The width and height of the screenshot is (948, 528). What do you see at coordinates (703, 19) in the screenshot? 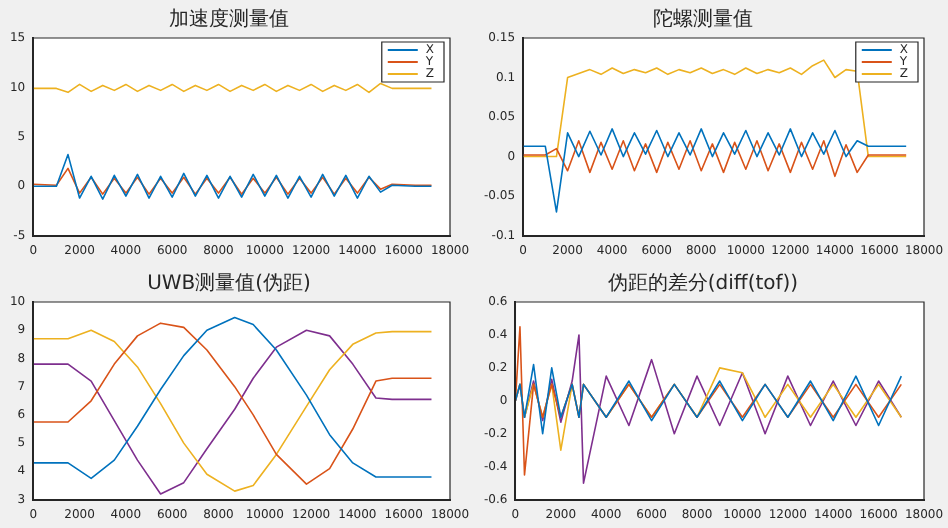
I see `chart-title: 陀螺测量值` at bounding box center [703, 19].